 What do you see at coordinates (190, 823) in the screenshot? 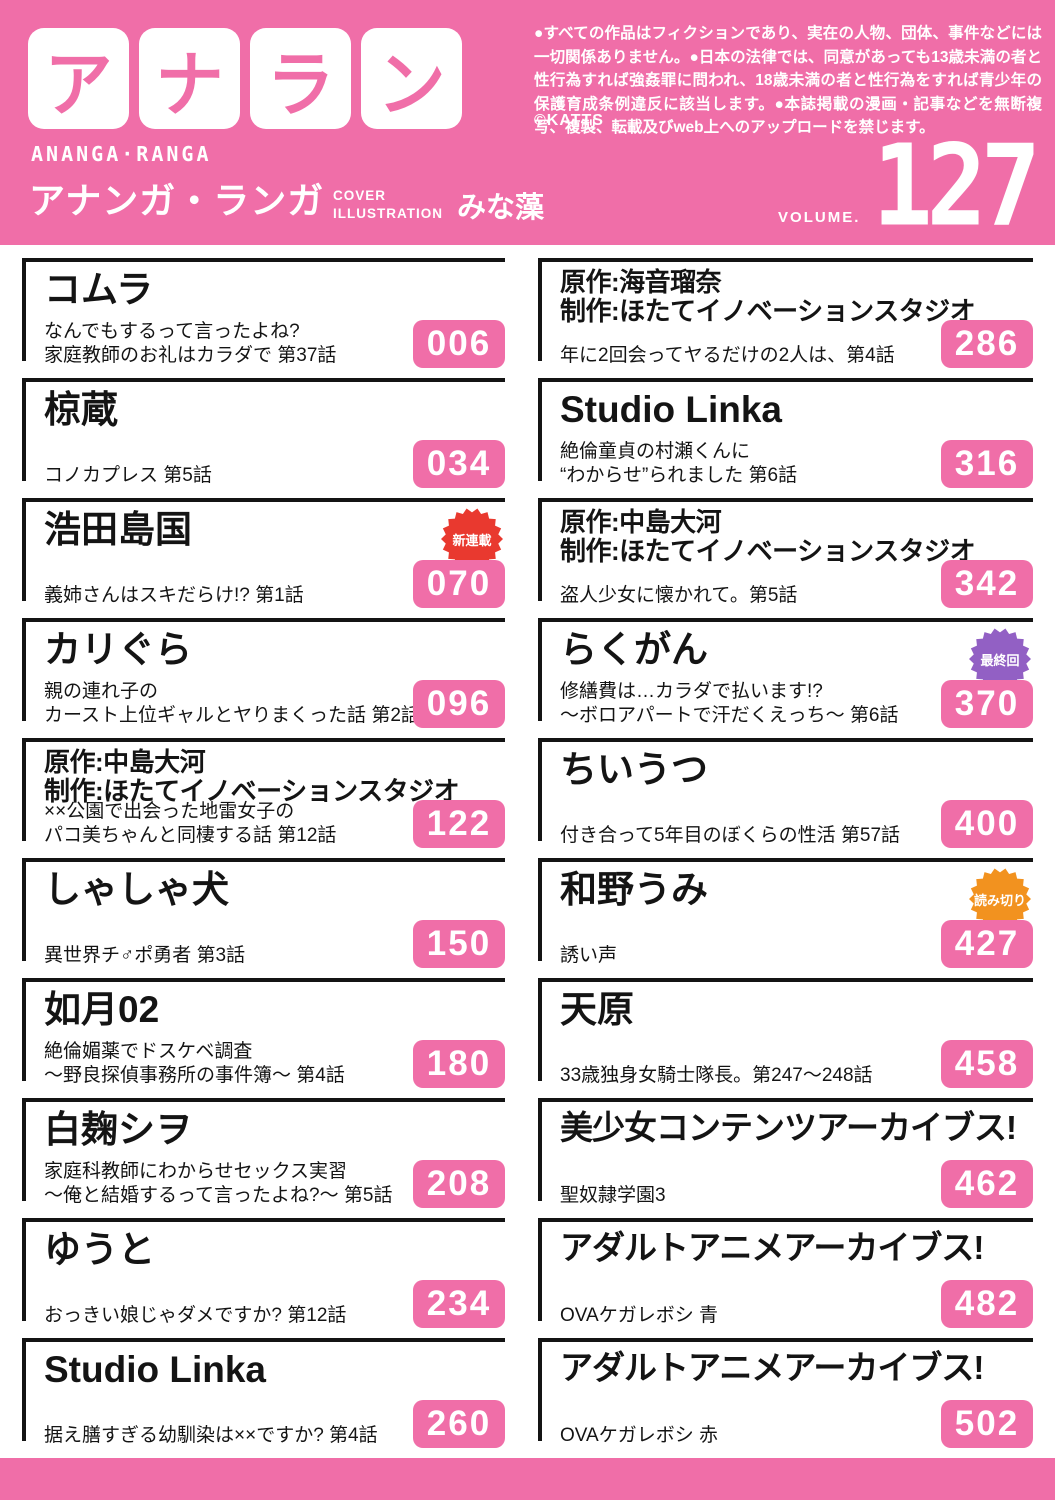
I see `entry-subtitle: ××公園で出会った地雷女子の パコ美ちゃんと同棲する話 第12話` at bounding box center [190, 823].